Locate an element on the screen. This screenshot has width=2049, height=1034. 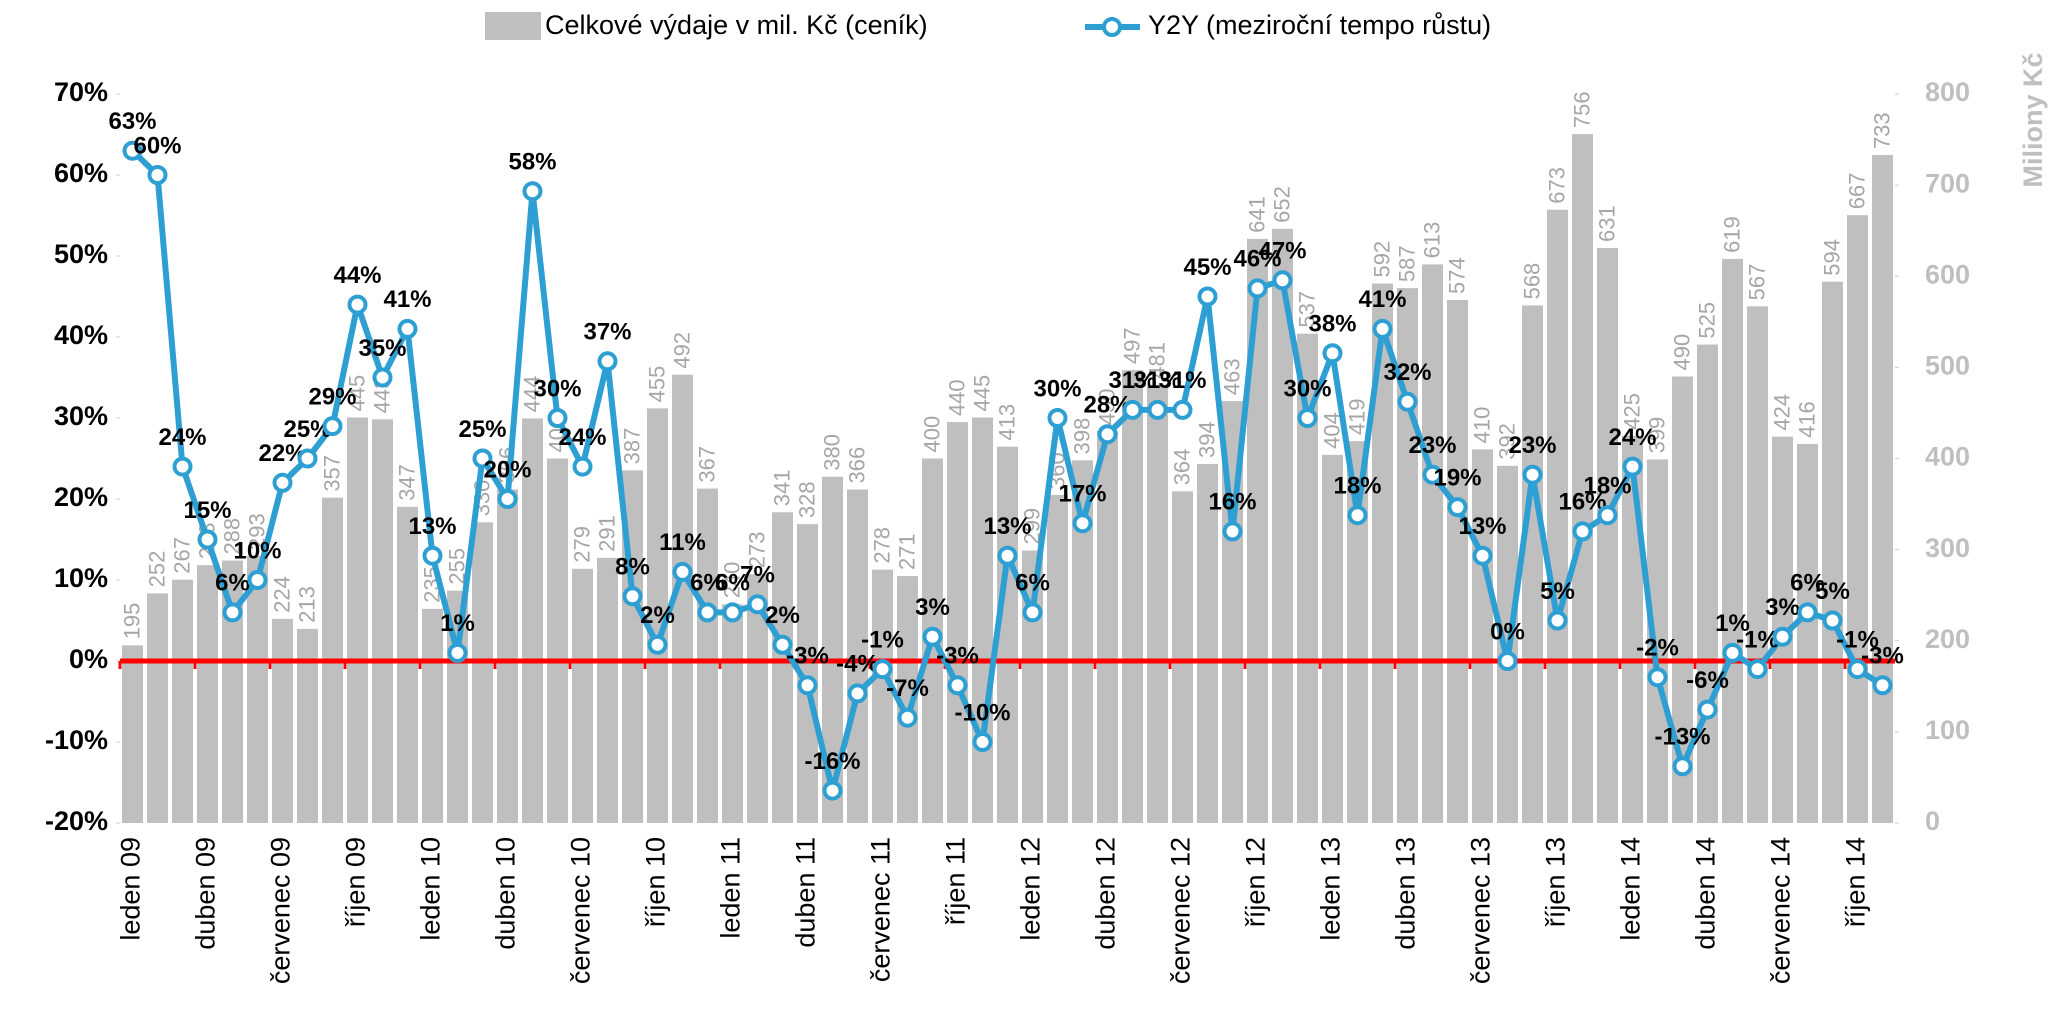
y-tick-label: 10% is located at coordinates (81, 578).